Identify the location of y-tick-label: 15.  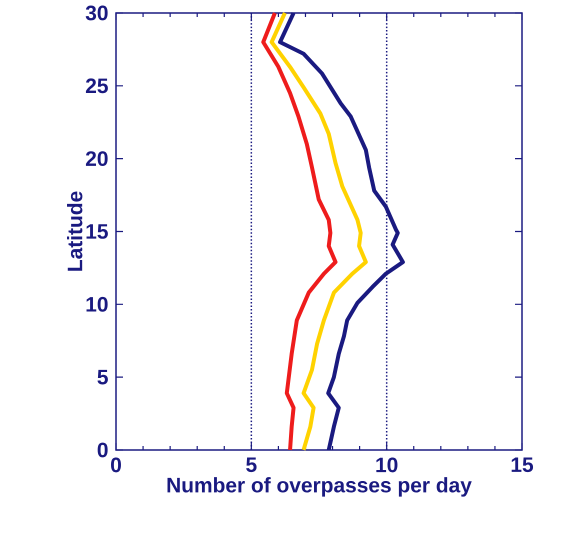
(97, 231).